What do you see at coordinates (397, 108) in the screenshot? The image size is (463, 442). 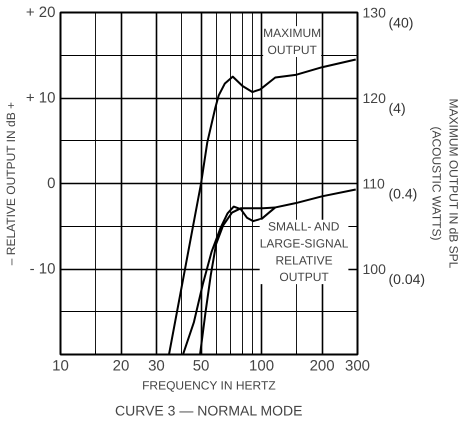 I see `text: (4)` at bounding box center [397, 108].